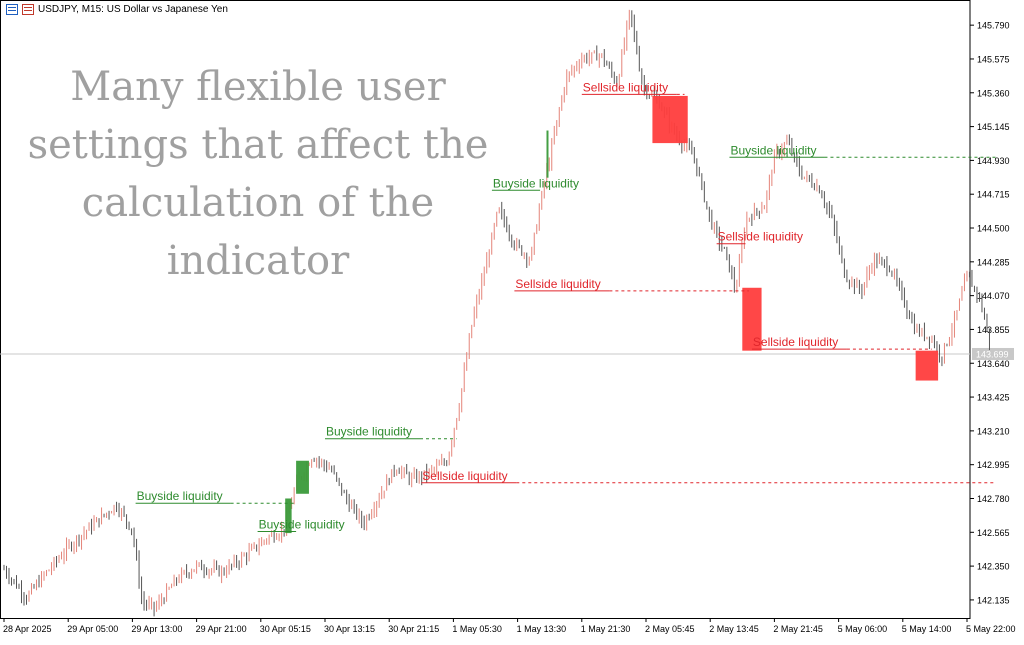 The height and width of the screenshot is (645, 1024). Describe the element at coordinates (734, 629) in the screenshot. I see `x-tick-label: 2 May 13:45` at that location.